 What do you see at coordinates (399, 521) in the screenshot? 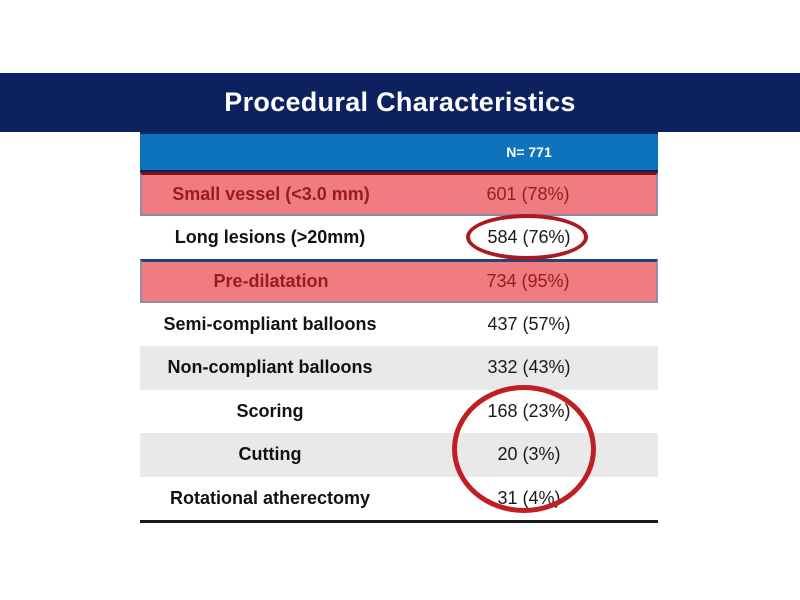
I see `table-bottom-border` at bounding box center [399, 521].